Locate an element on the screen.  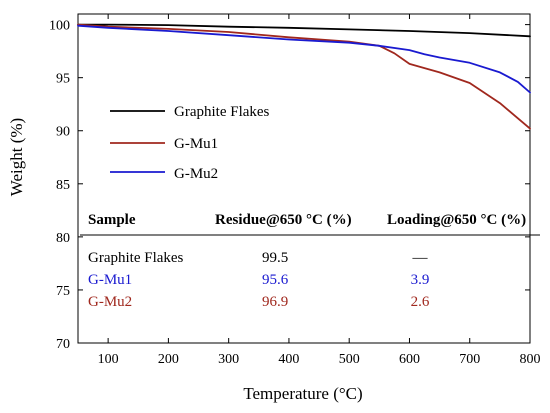
x-tick-label: 400 is located at coordinates (288, 359).